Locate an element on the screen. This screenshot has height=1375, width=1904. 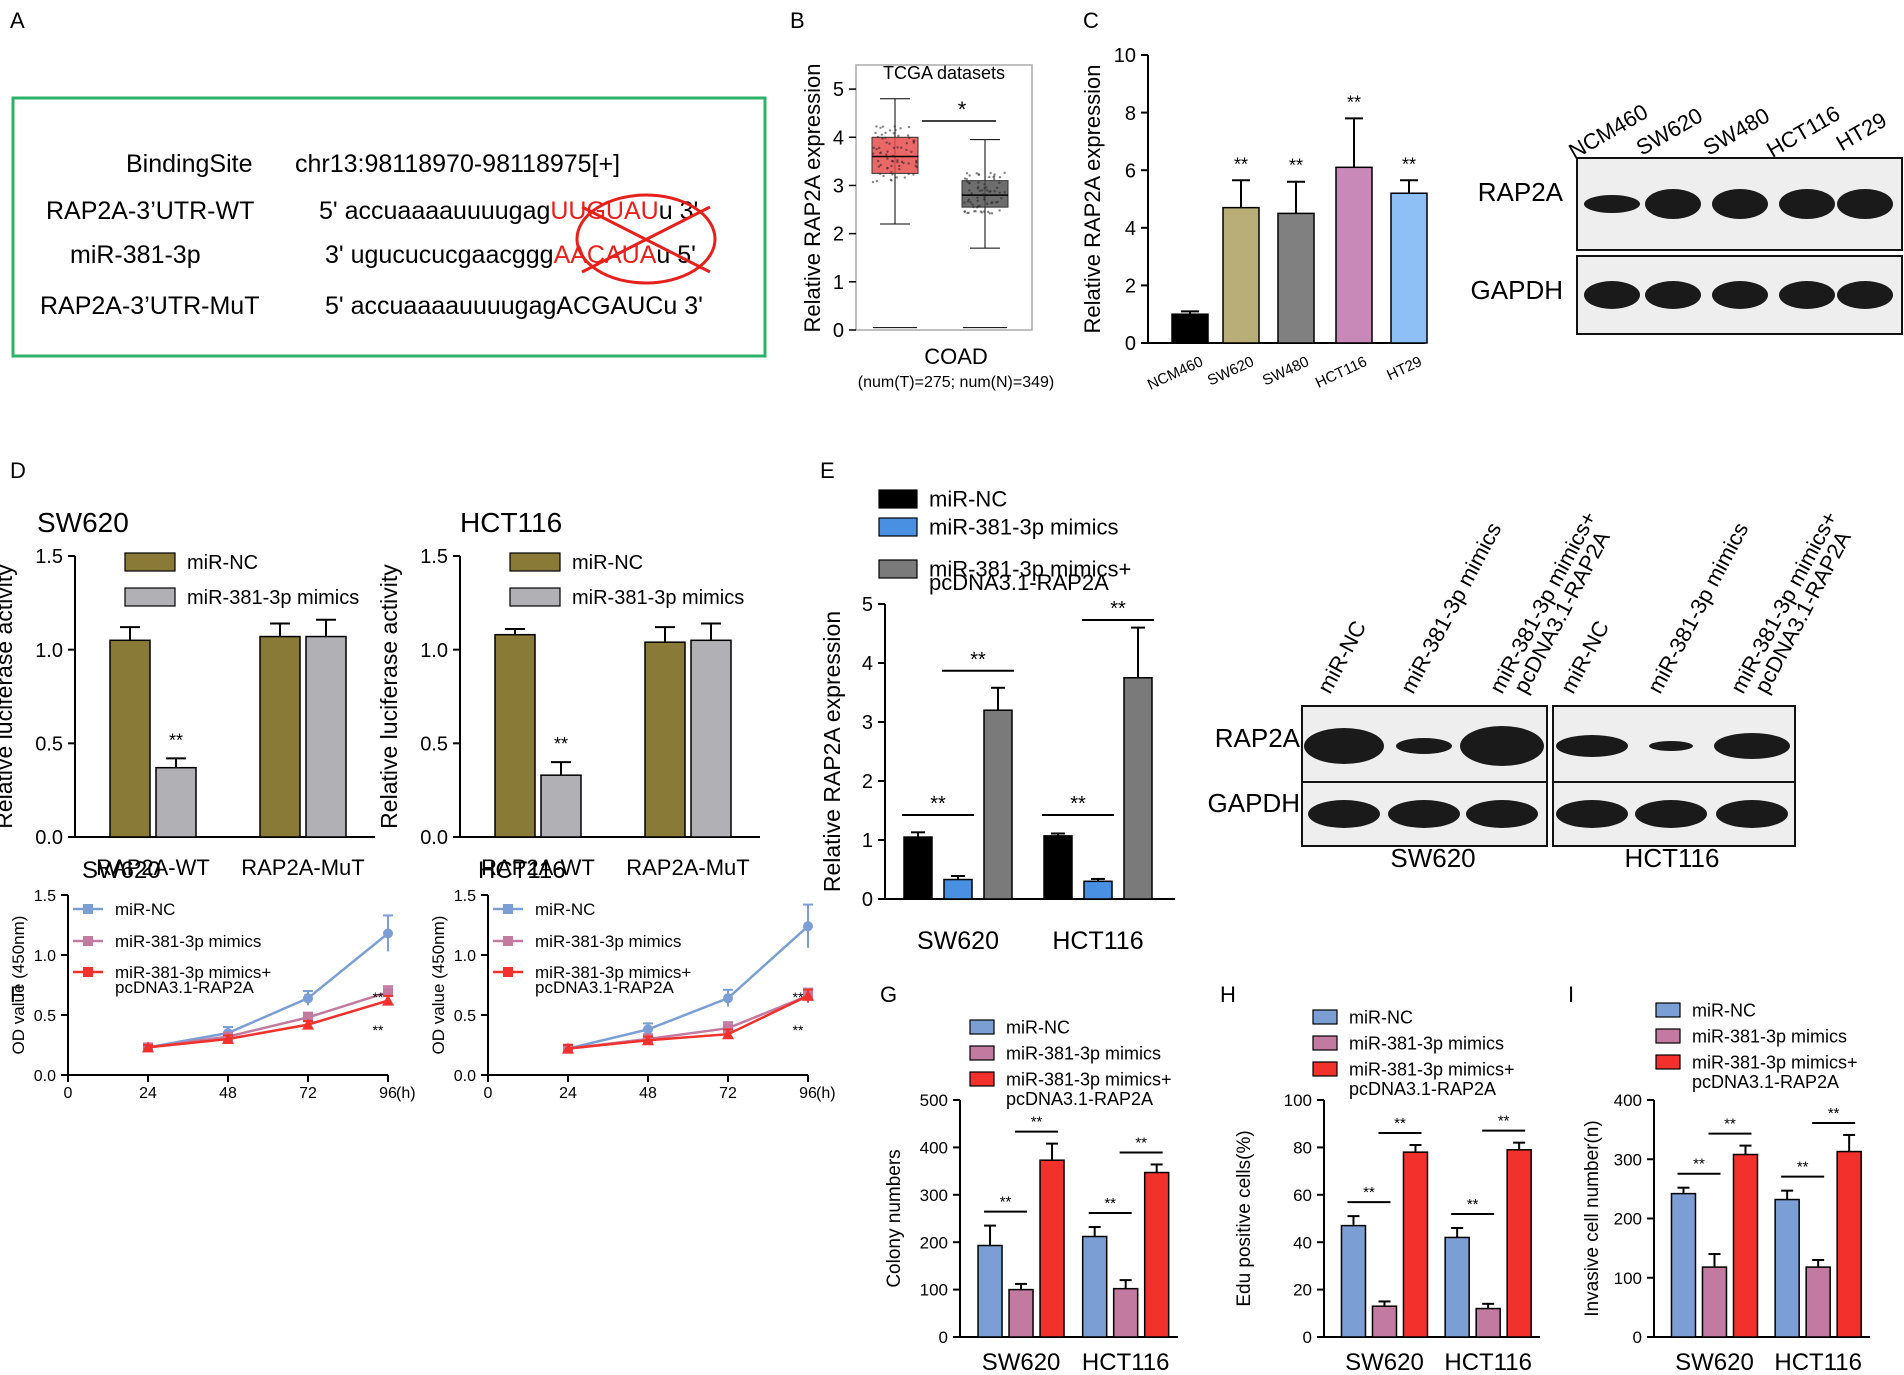
legend-rescue-label: miR-381-3p mimics+ is located at coordinates (1030, 569).